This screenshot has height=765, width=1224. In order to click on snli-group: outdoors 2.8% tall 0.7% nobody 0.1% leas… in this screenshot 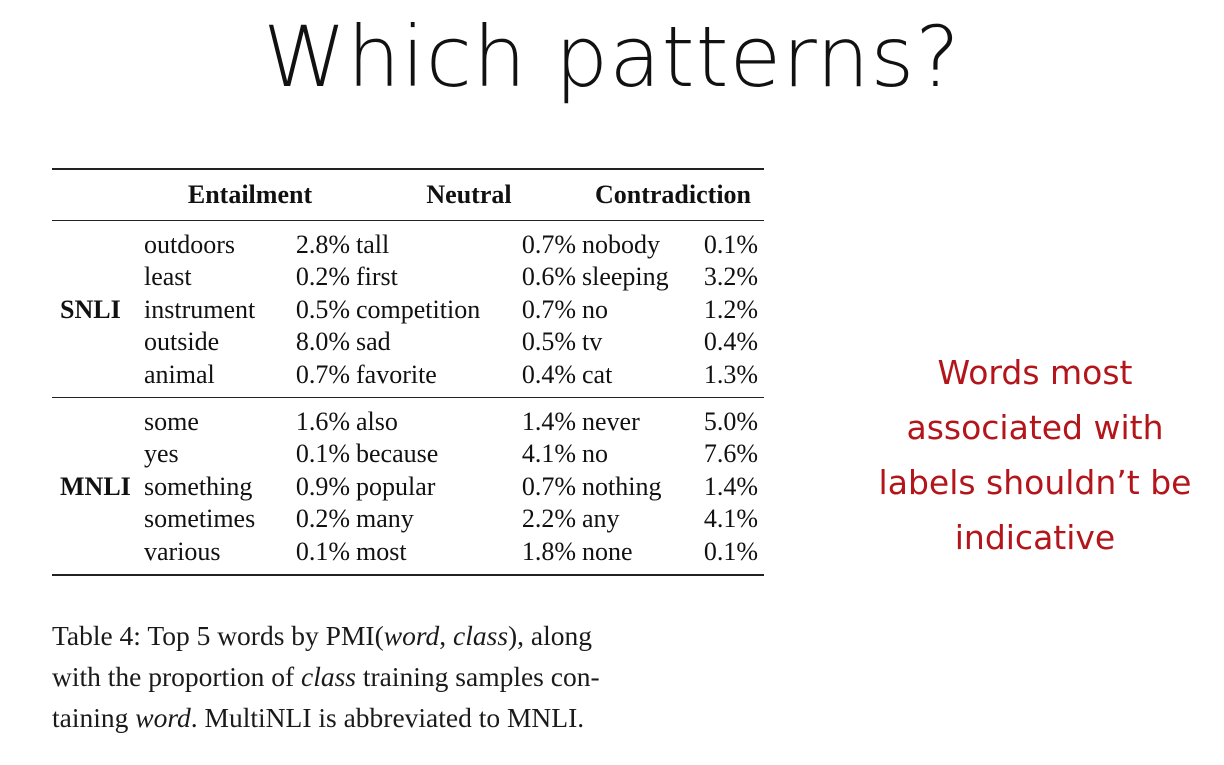, I will do `click(408, 310)`.